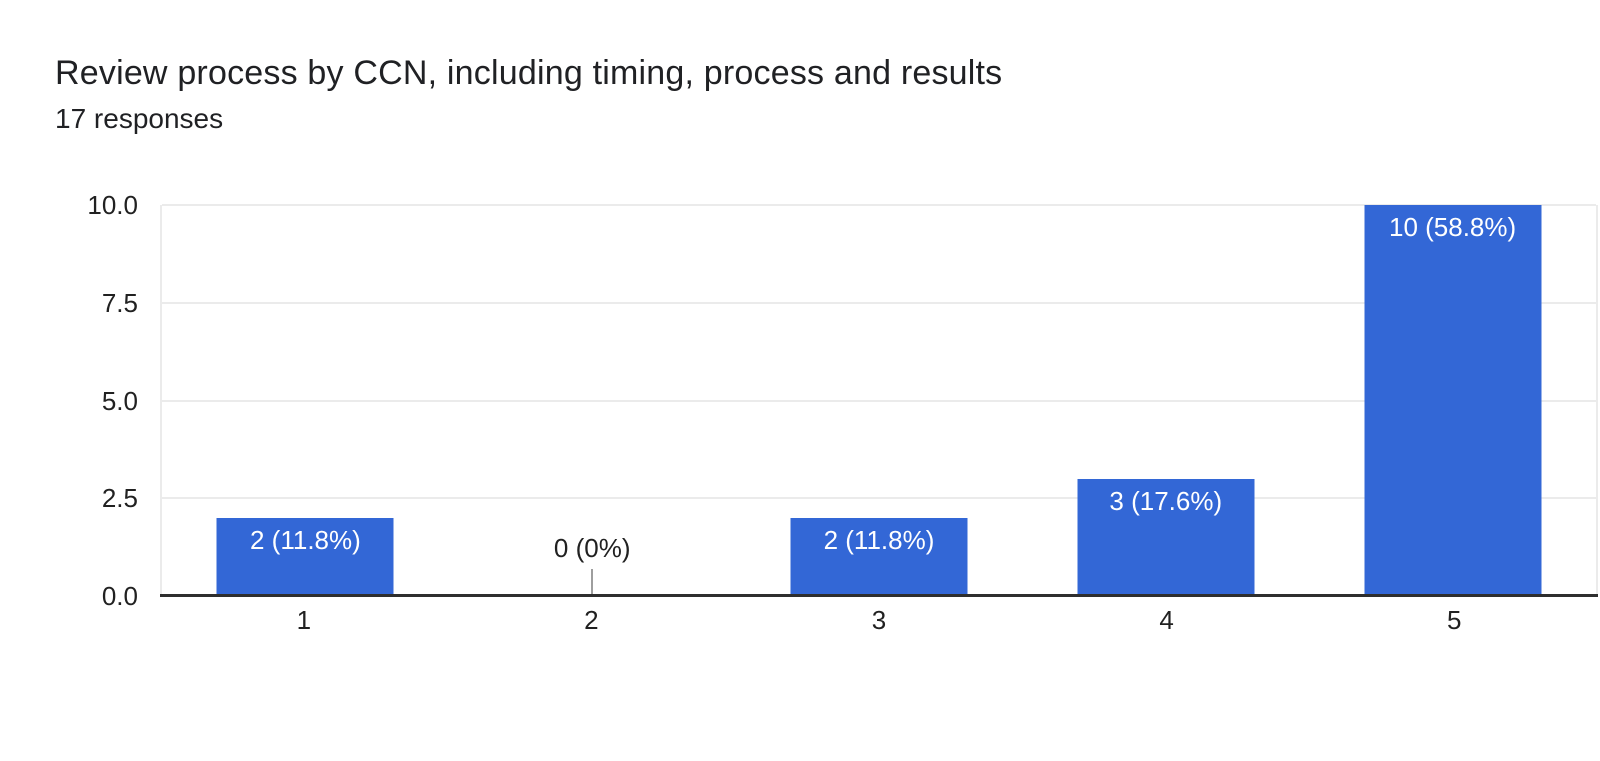 The image size is (1600, 761). What do you see at coordinates (305, 556) in the screenshot?
I see `bar-category-1: 2 (11.8%)` at bounding box center [305, 556].